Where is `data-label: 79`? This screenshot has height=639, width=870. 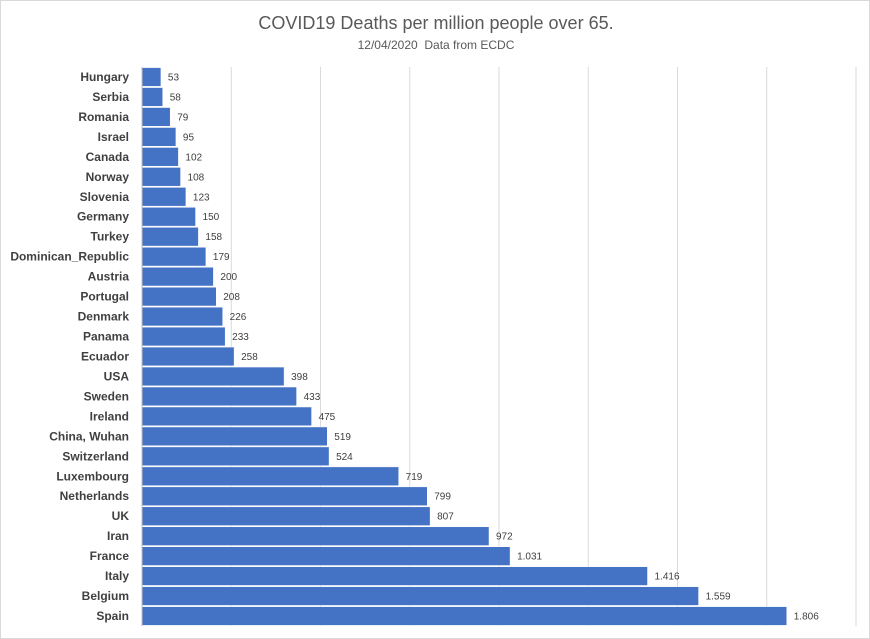 data-label: 79 is located at coordinates (183, 117).